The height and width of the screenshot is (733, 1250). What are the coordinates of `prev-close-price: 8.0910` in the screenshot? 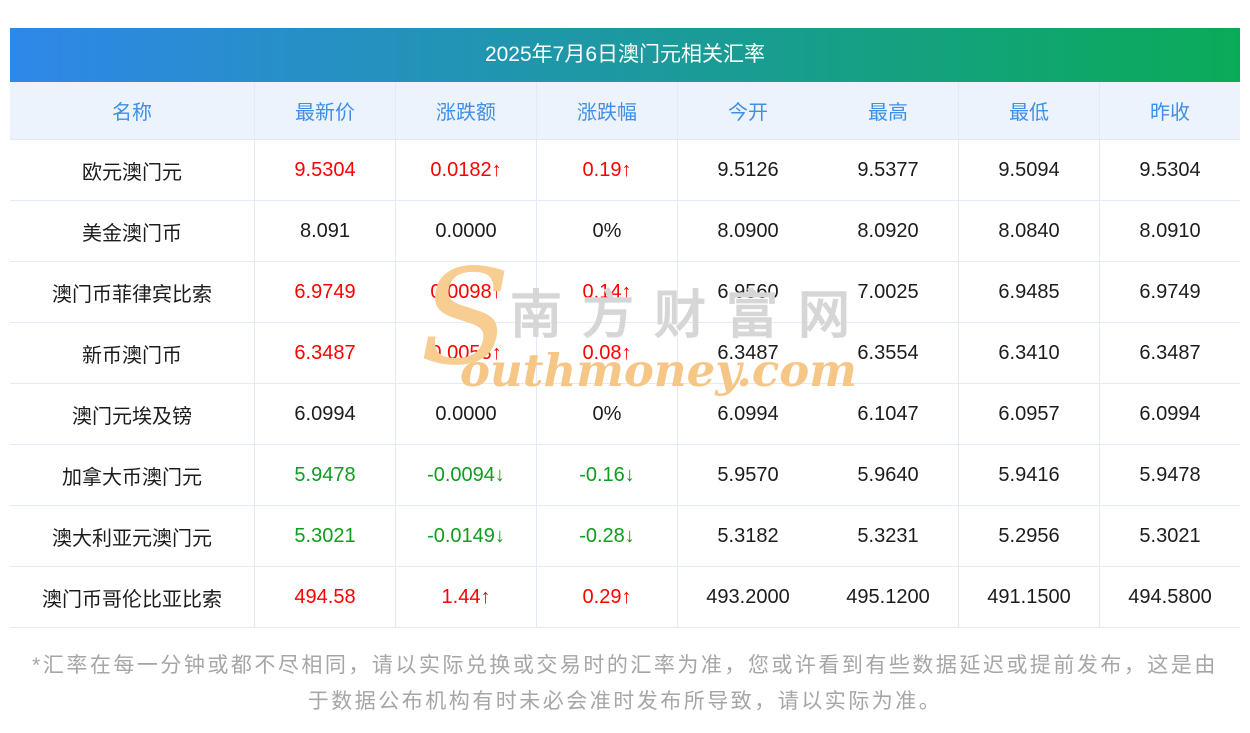 It's located at (1170, 230).